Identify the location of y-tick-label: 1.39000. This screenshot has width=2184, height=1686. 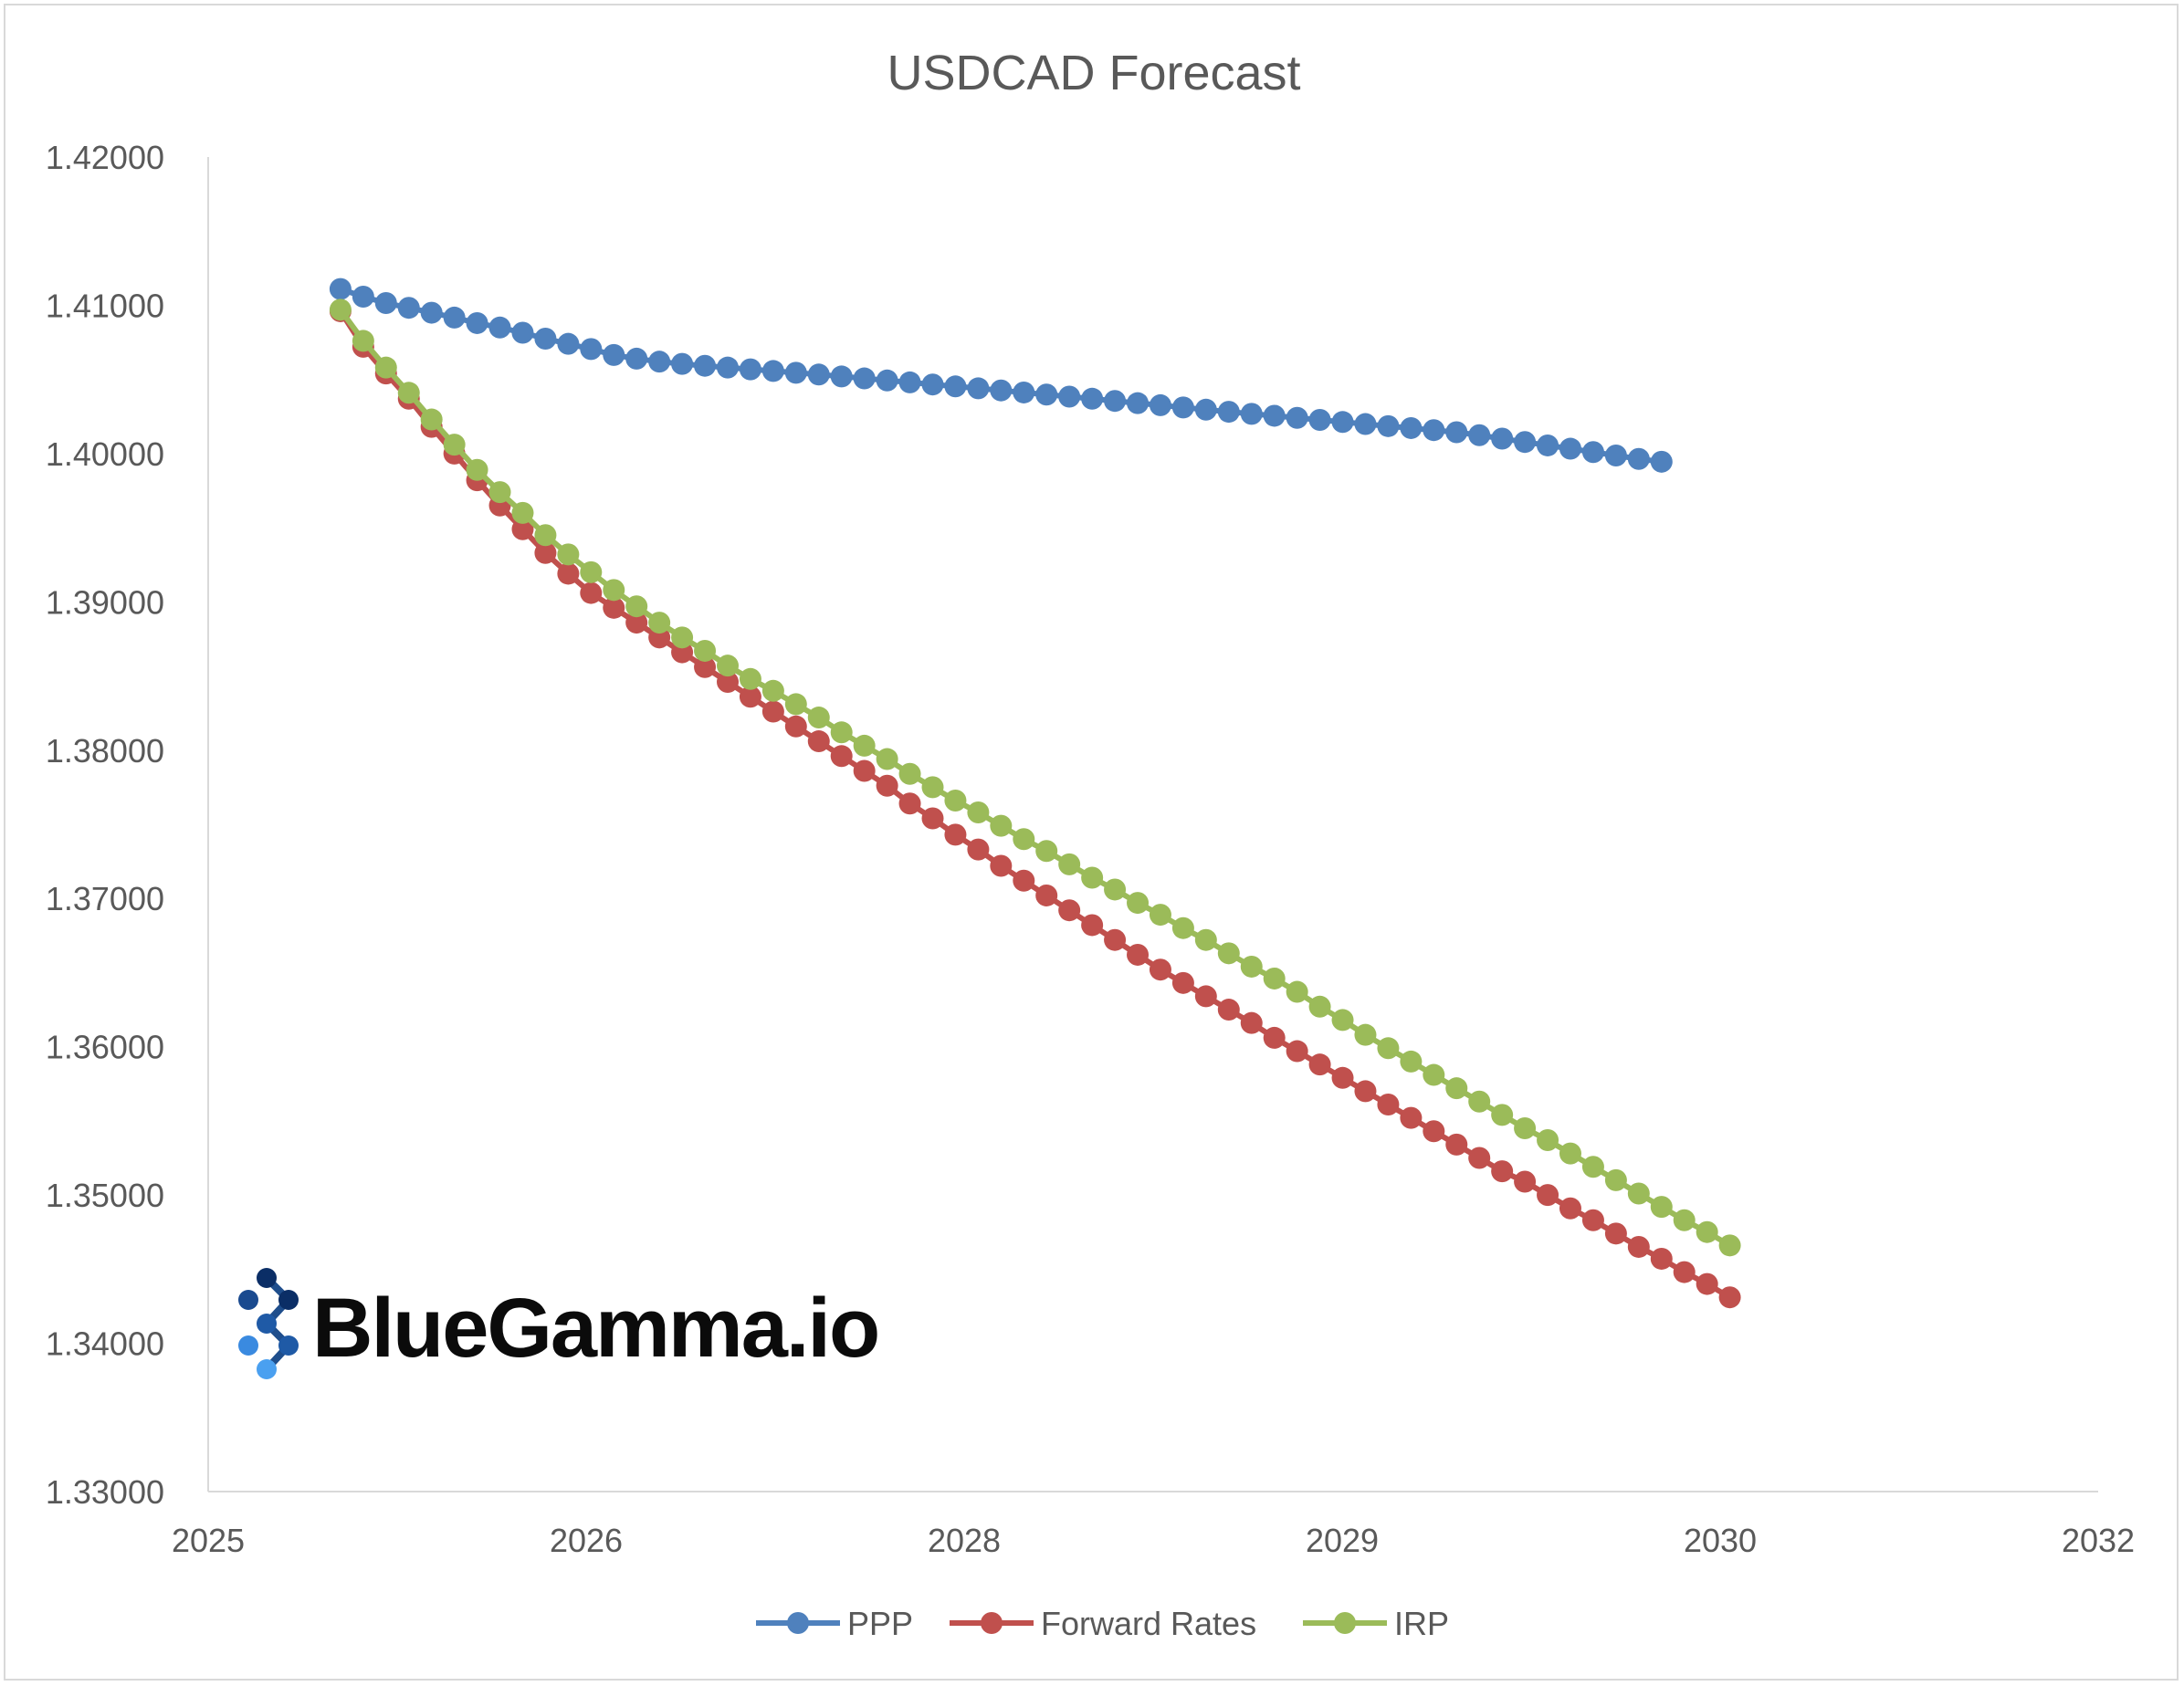
(105, 602).